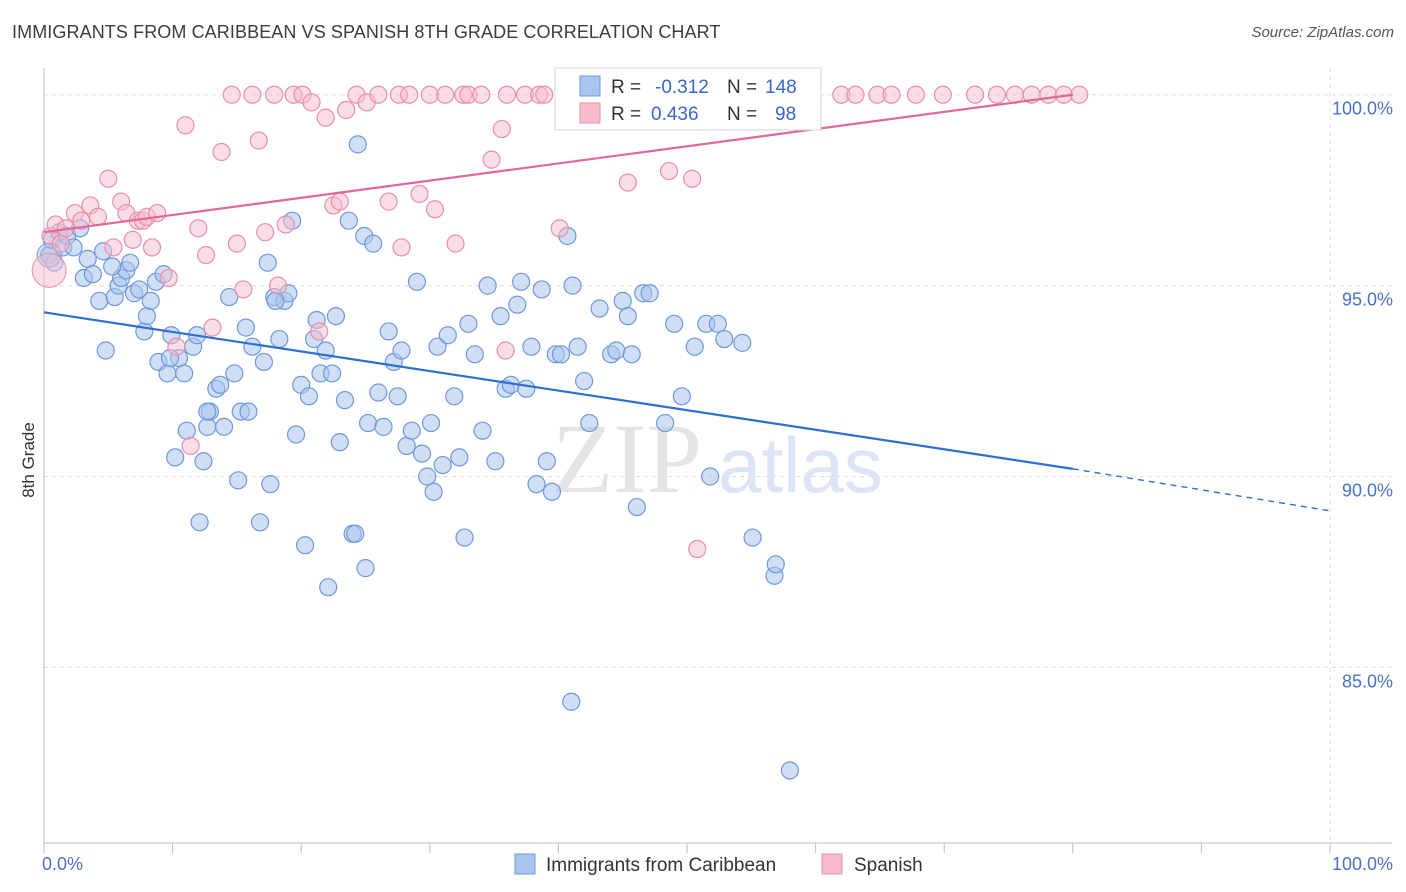 The width and height of the screenshot is (1406, 892). I want to click on legend-r-value-caribbean: -0.312, so click(682, 87).